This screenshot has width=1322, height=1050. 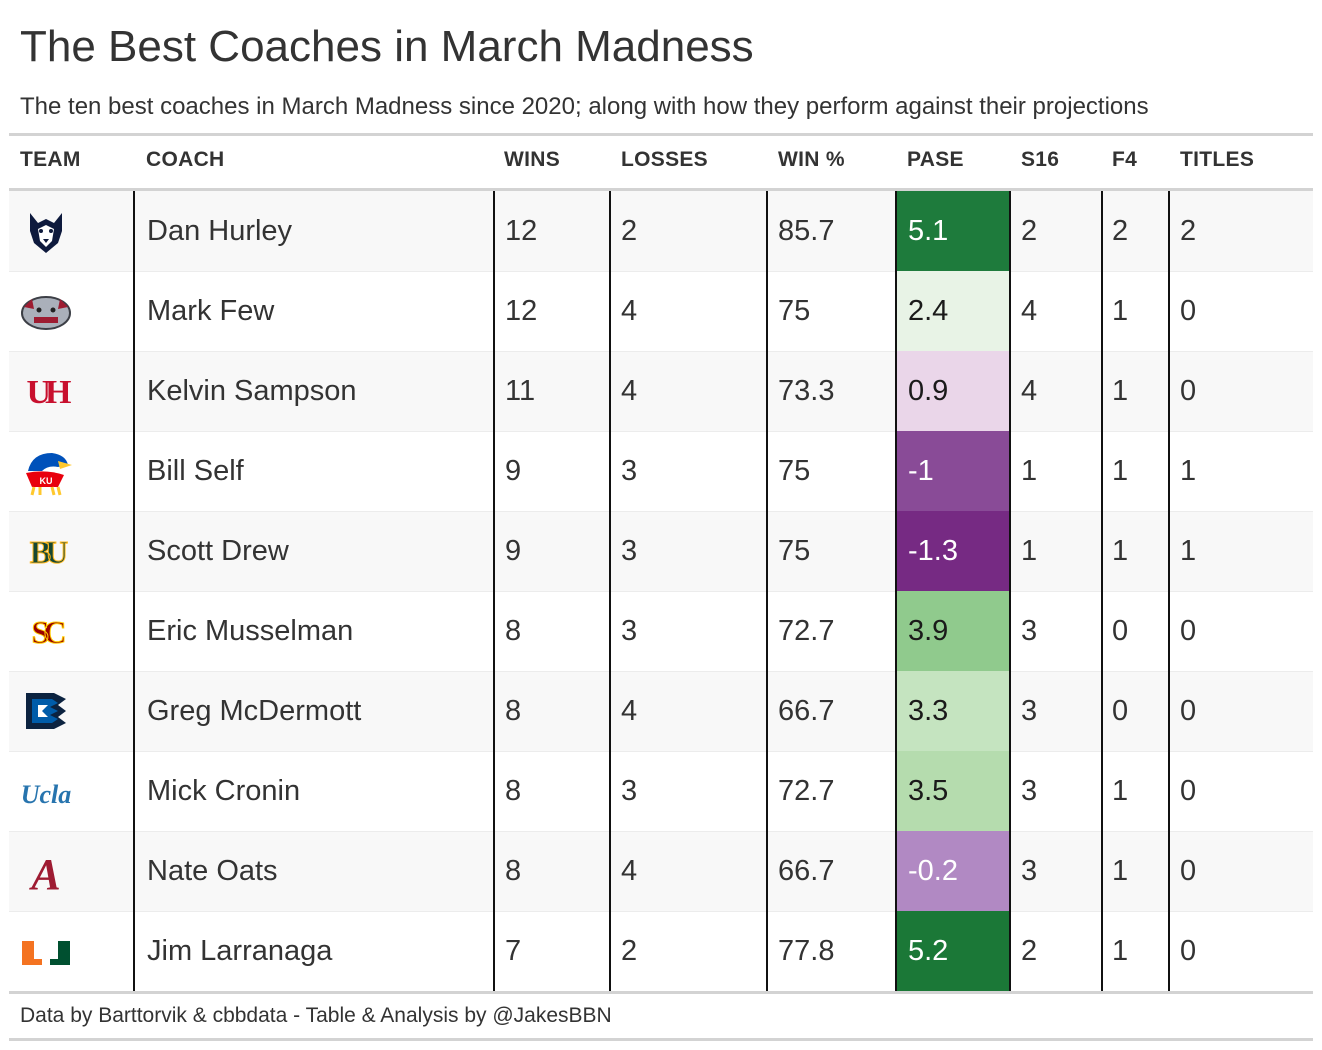 I want to click on pase-value: 0.9, so click(x=928, y=391).